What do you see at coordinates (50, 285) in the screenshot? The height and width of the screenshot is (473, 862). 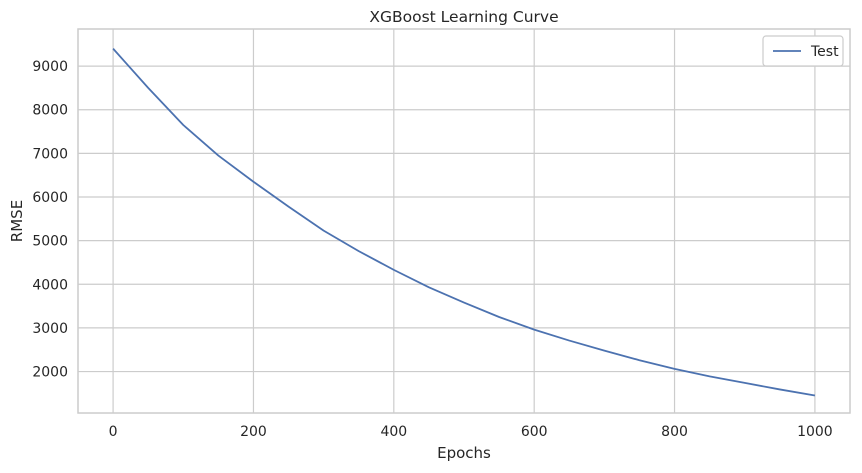 I see `y-tick-label: 4000` at bounding box center [50, 285].